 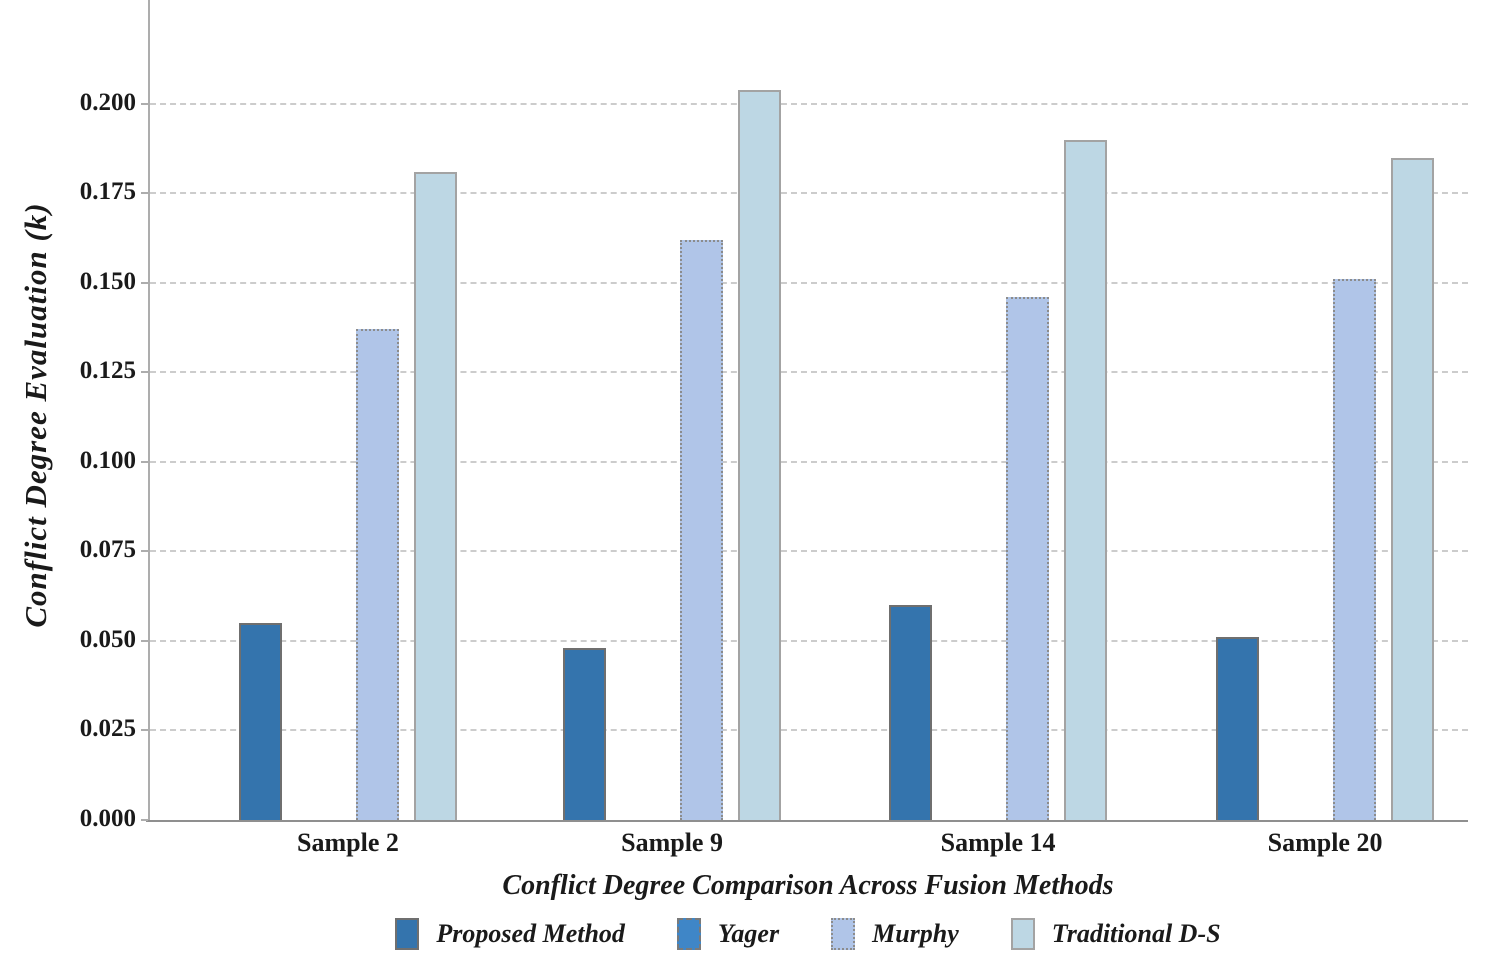 What do you see at coordinates (107, 371) in the screenshot?
I see `y-tick-label: 0.125` at bounding box center [107, 371].